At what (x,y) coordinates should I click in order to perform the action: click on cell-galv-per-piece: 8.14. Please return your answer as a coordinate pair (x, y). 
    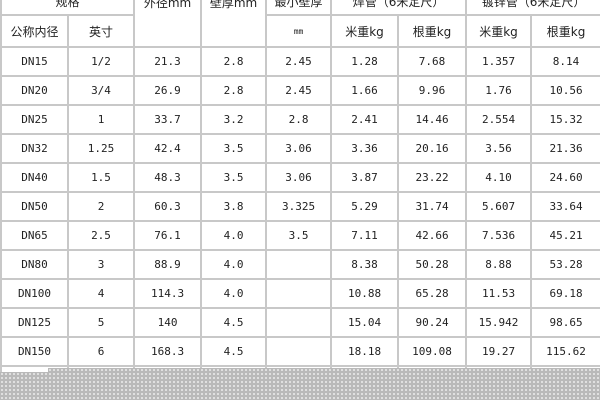
    Looking at the image, I should click on (565, 61).